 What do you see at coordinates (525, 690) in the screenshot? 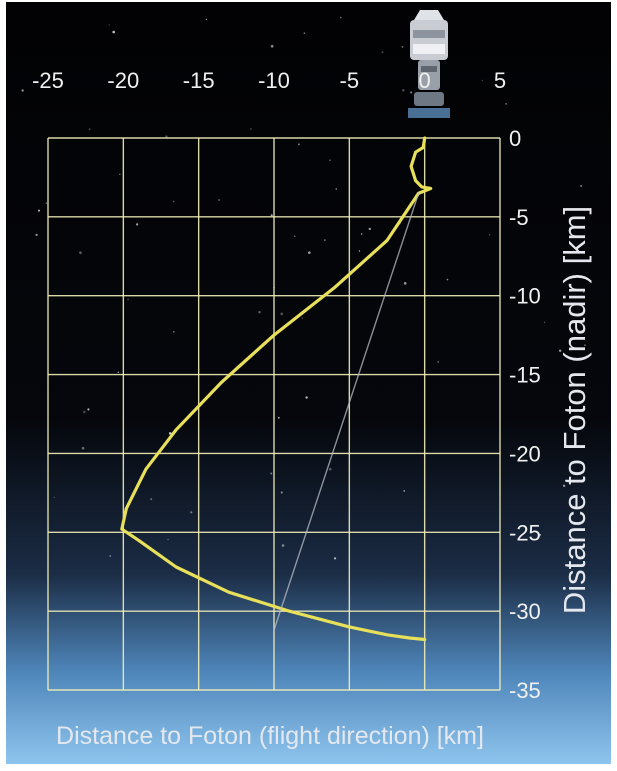
I see `y-tick-label: -35` at bounding box center [525, 690].